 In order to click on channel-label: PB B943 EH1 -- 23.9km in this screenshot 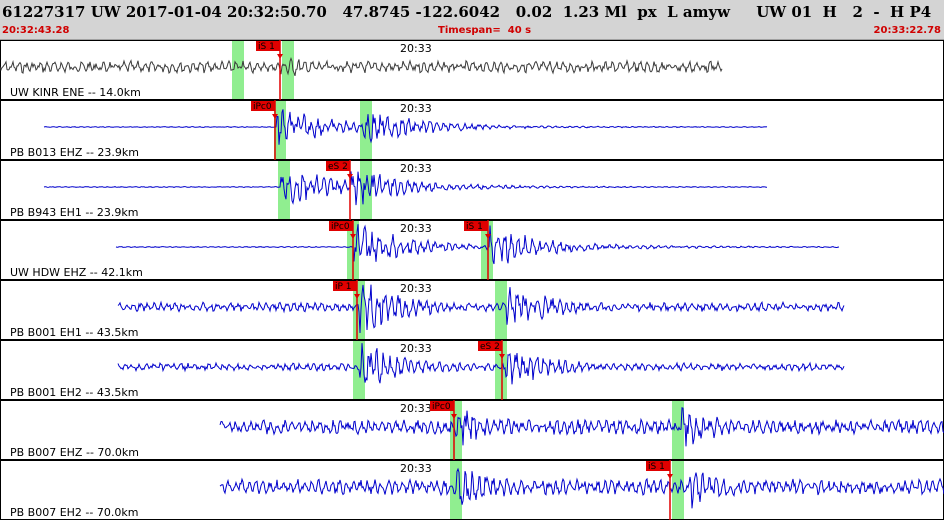, I will do `click(74, 212)`.